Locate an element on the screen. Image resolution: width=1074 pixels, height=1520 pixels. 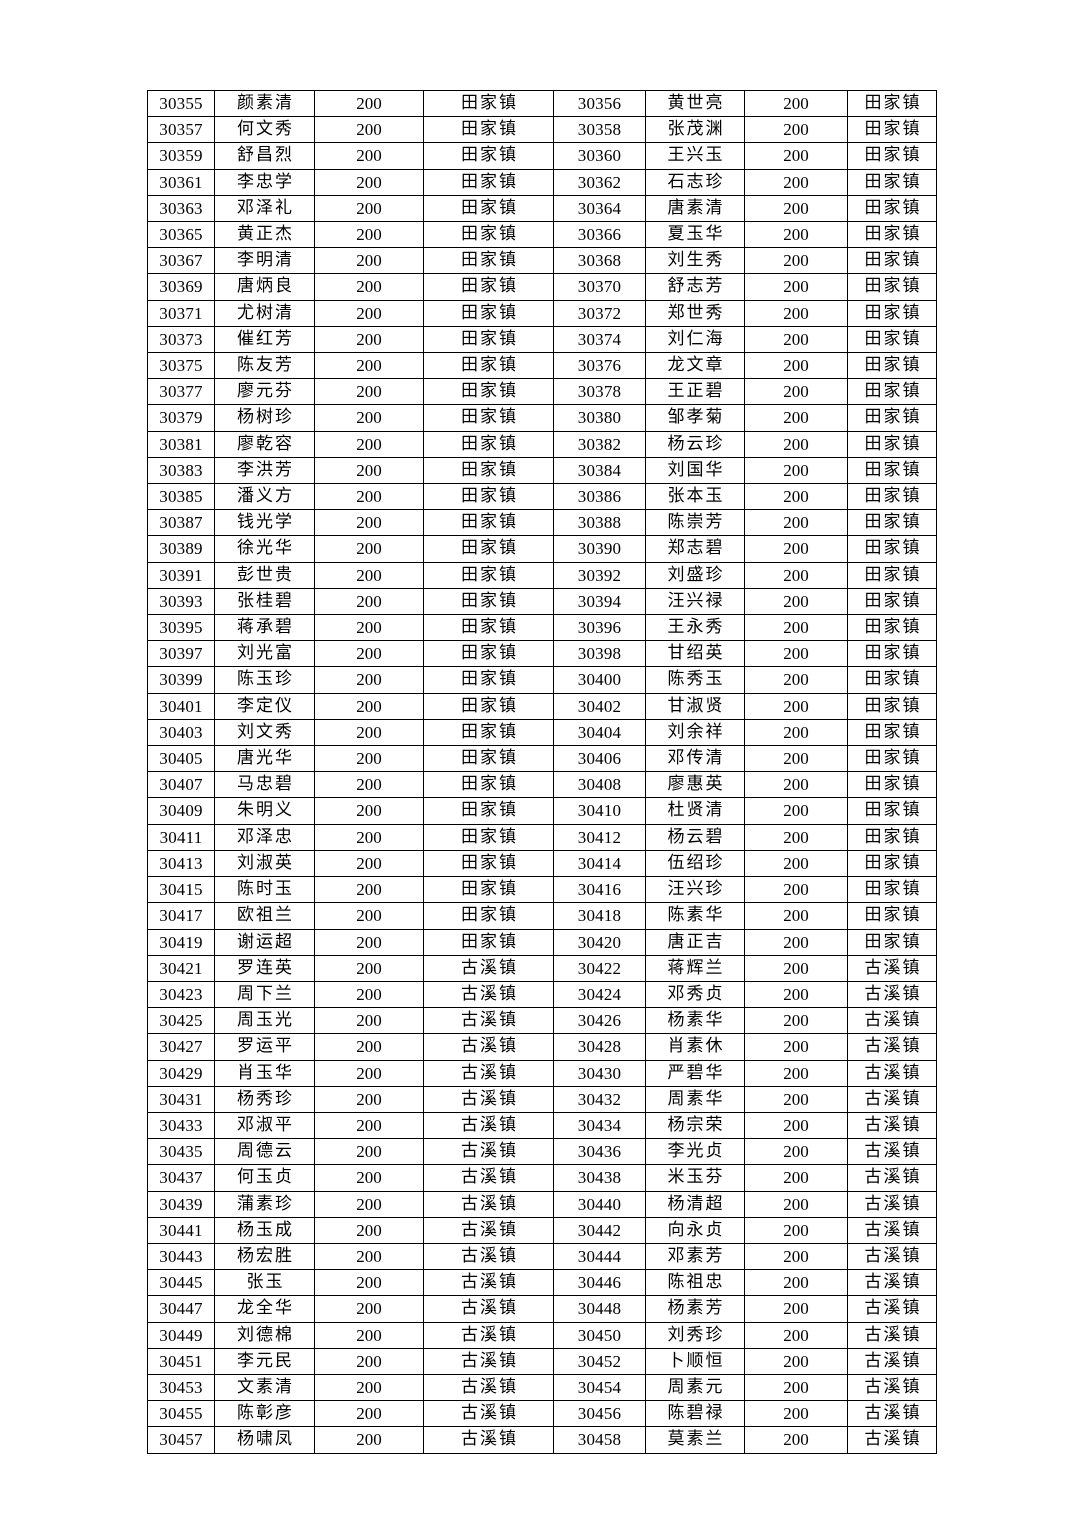
cell-id-right: 30436 is located at coordinates (599, 1152).